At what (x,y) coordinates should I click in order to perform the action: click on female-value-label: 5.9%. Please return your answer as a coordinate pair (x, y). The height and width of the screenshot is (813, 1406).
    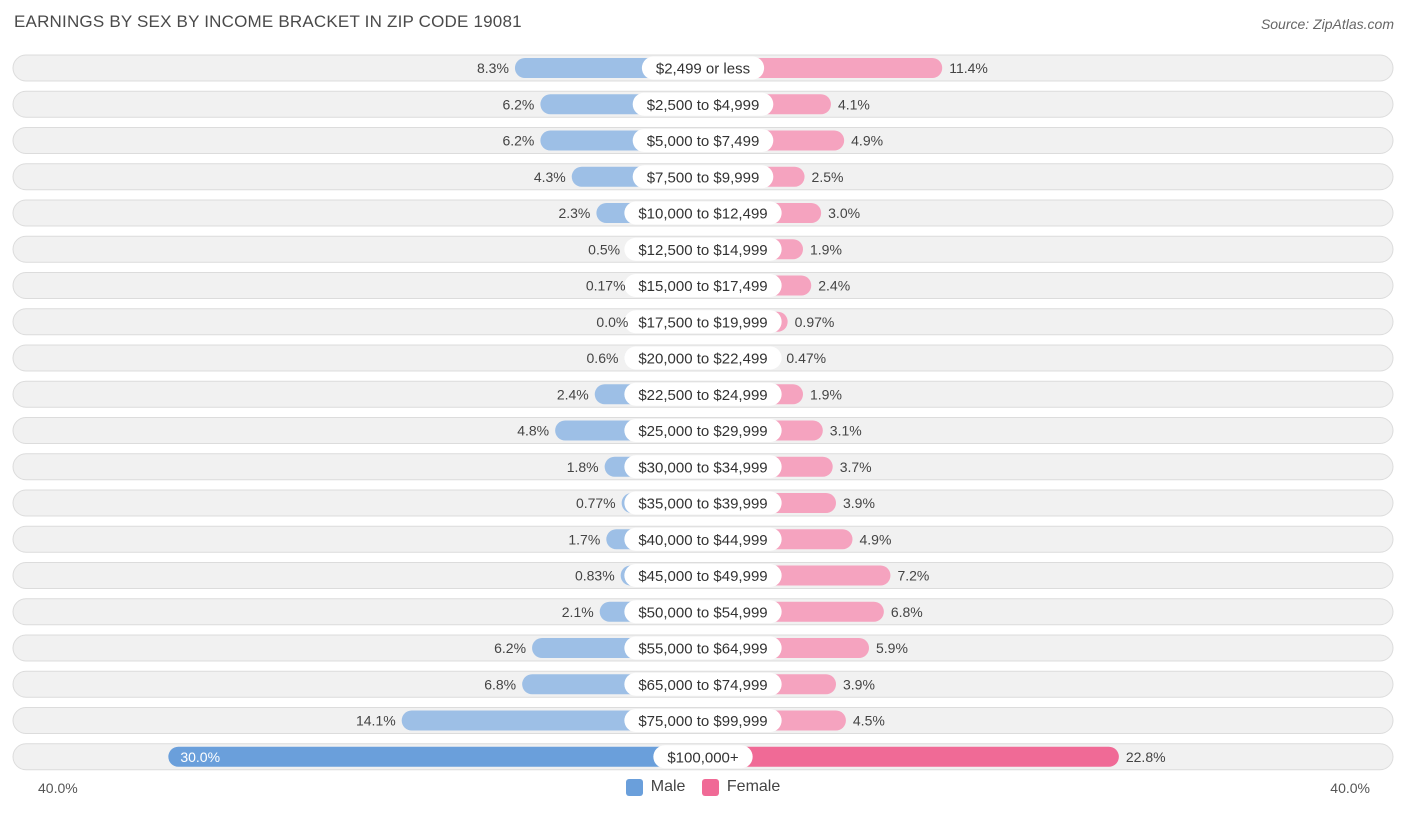
    Looking at the image, I should click on (892, 648).